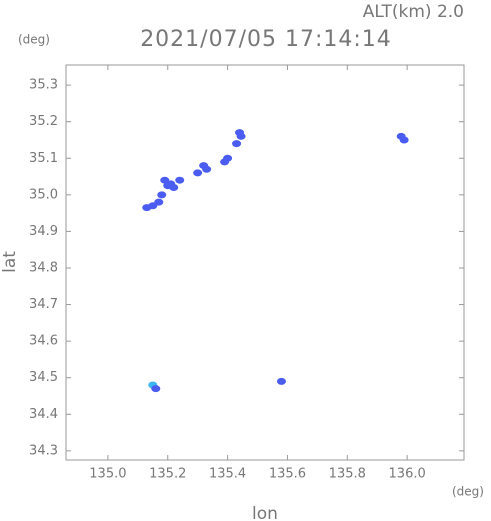  What do you see at coordinates (227, 474) in the screenshot?
I see `x-tick-label: 135.4` at bounding box center [227, 474].